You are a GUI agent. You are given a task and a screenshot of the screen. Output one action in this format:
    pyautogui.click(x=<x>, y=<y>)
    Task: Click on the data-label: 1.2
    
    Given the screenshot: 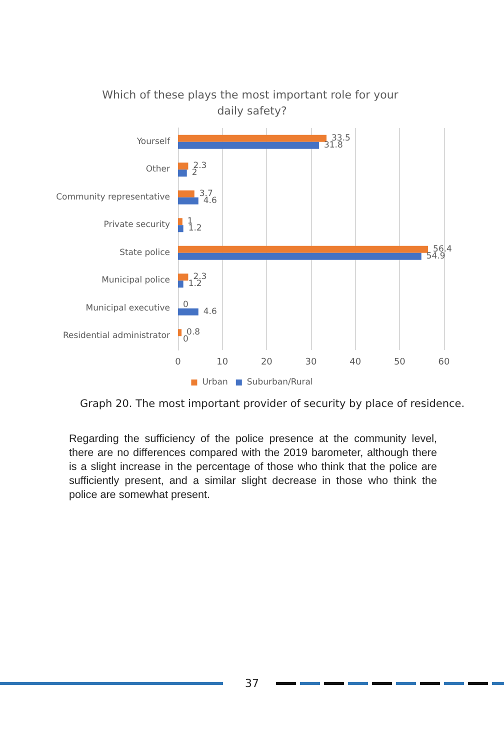 What is the action you would take?
    pyautogui.click(x=195, y=229)
    